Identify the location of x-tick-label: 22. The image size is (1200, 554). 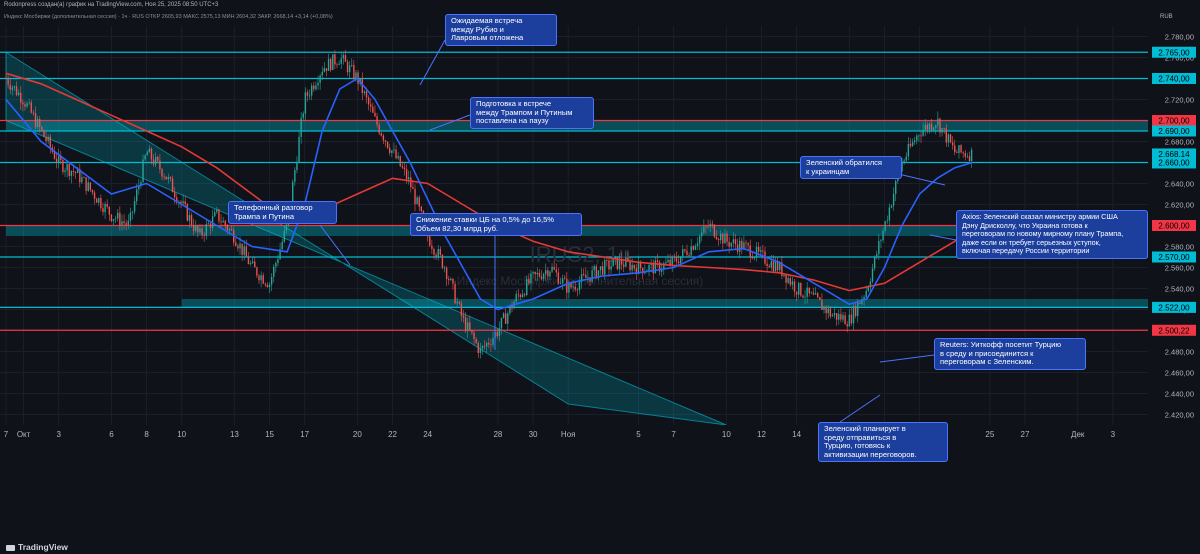
(392, 434).